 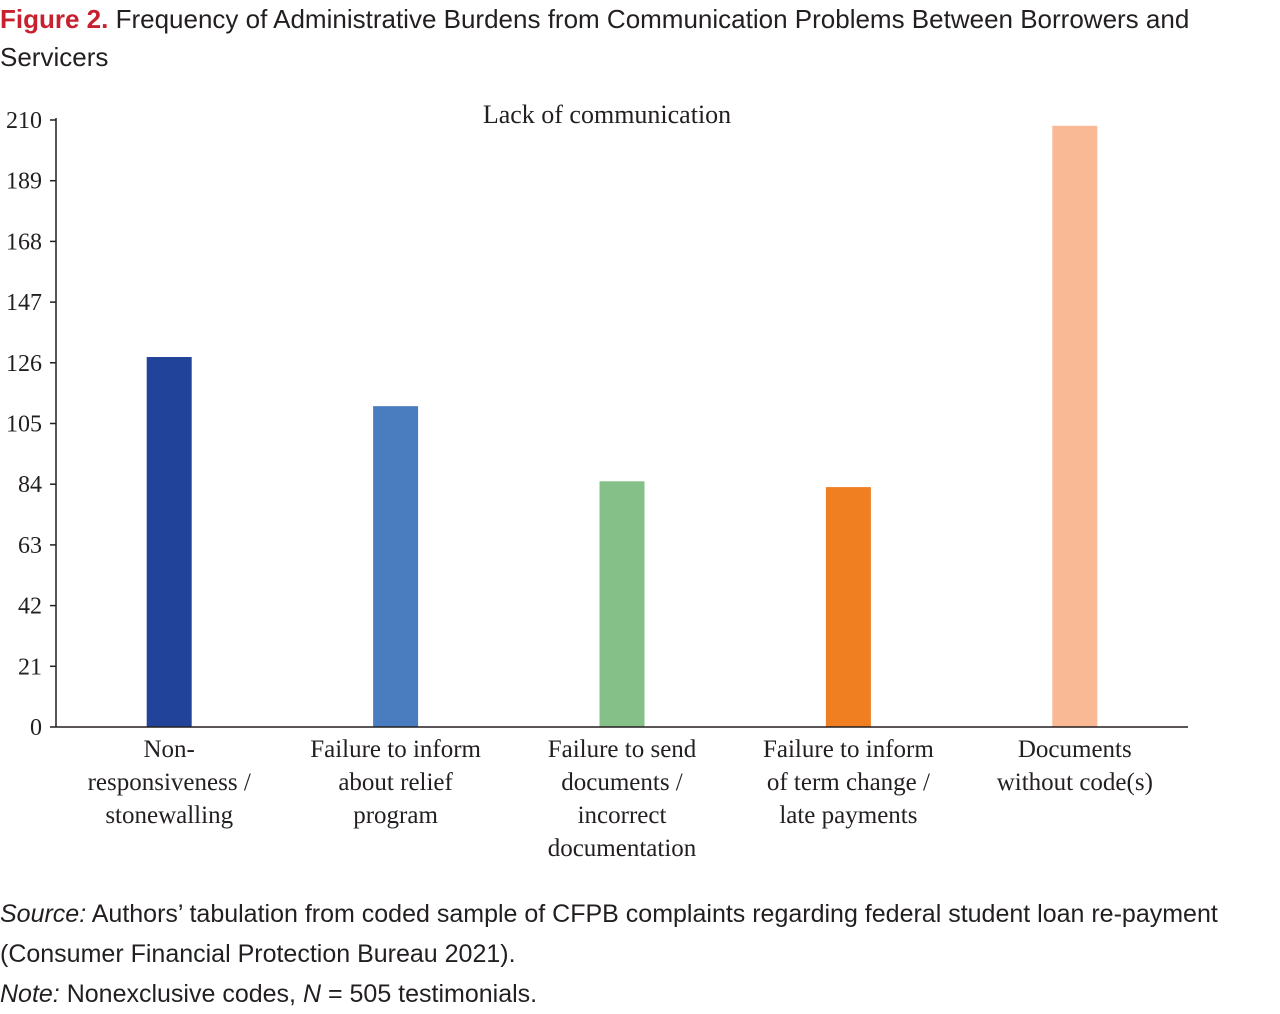 What do you see at coordinates (622, 749) in the screenshot?
I see `x-tick-label-line: Failure to send` at bounding box center [622, 749].